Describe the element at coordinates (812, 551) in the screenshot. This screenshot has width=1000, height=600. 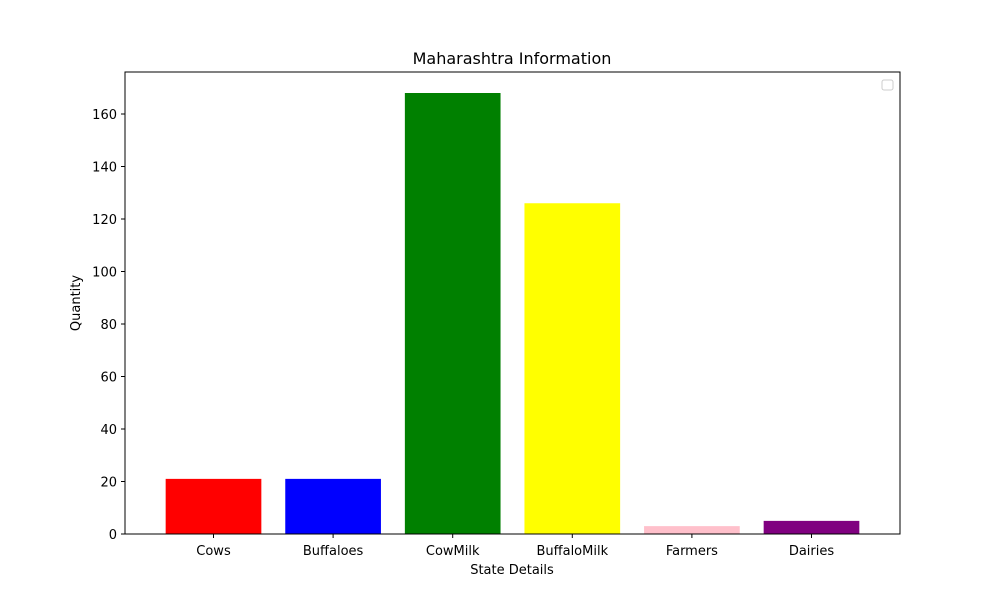
I see `x-tick-label: Dairies` at that location.